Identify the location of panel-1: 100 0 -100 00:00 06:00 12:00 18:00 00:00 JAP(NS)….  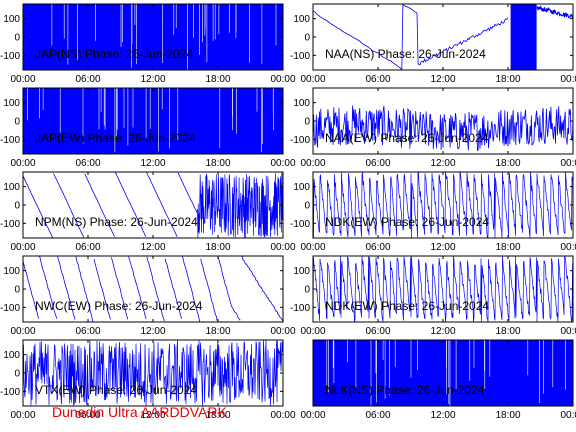
(148, 44).